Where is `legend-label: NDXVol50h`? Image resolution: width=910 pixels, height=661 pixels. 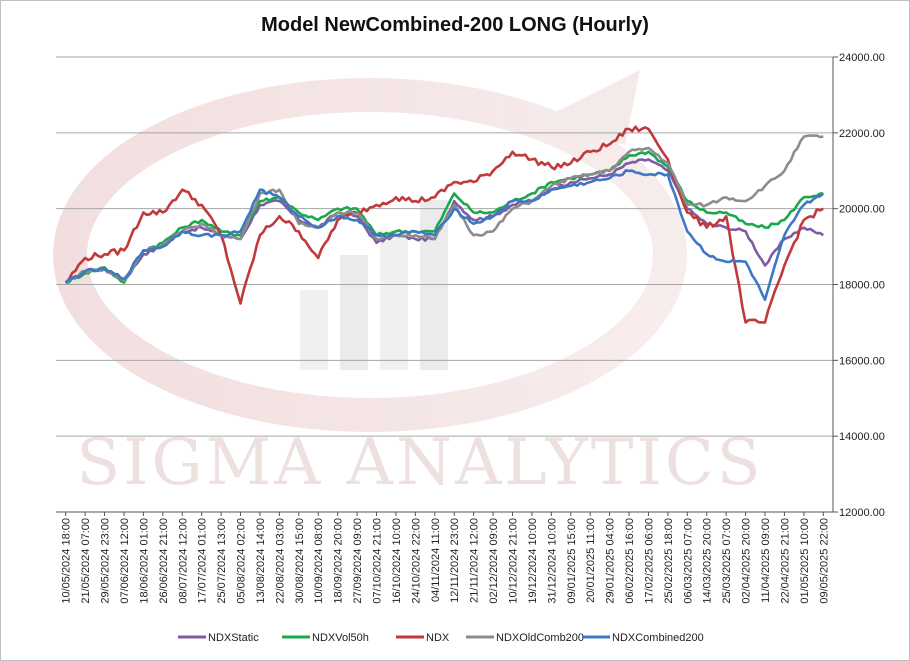
legend-label: NDXVol50h is located at coordinates (340, 638).